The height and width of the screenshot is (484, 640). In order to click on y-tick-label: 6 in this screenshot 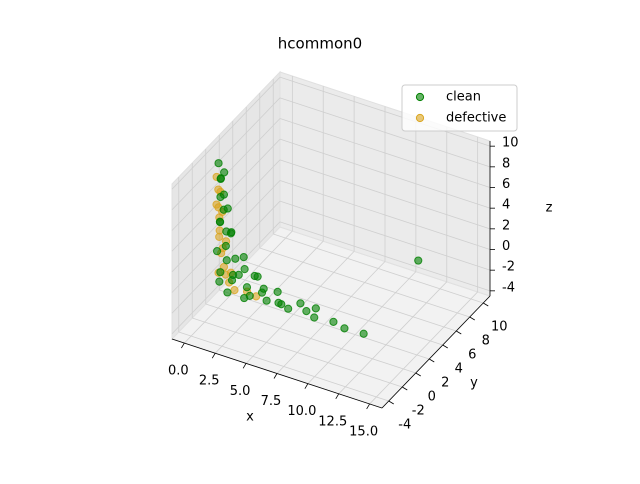, I will do `click(472, 355)`.